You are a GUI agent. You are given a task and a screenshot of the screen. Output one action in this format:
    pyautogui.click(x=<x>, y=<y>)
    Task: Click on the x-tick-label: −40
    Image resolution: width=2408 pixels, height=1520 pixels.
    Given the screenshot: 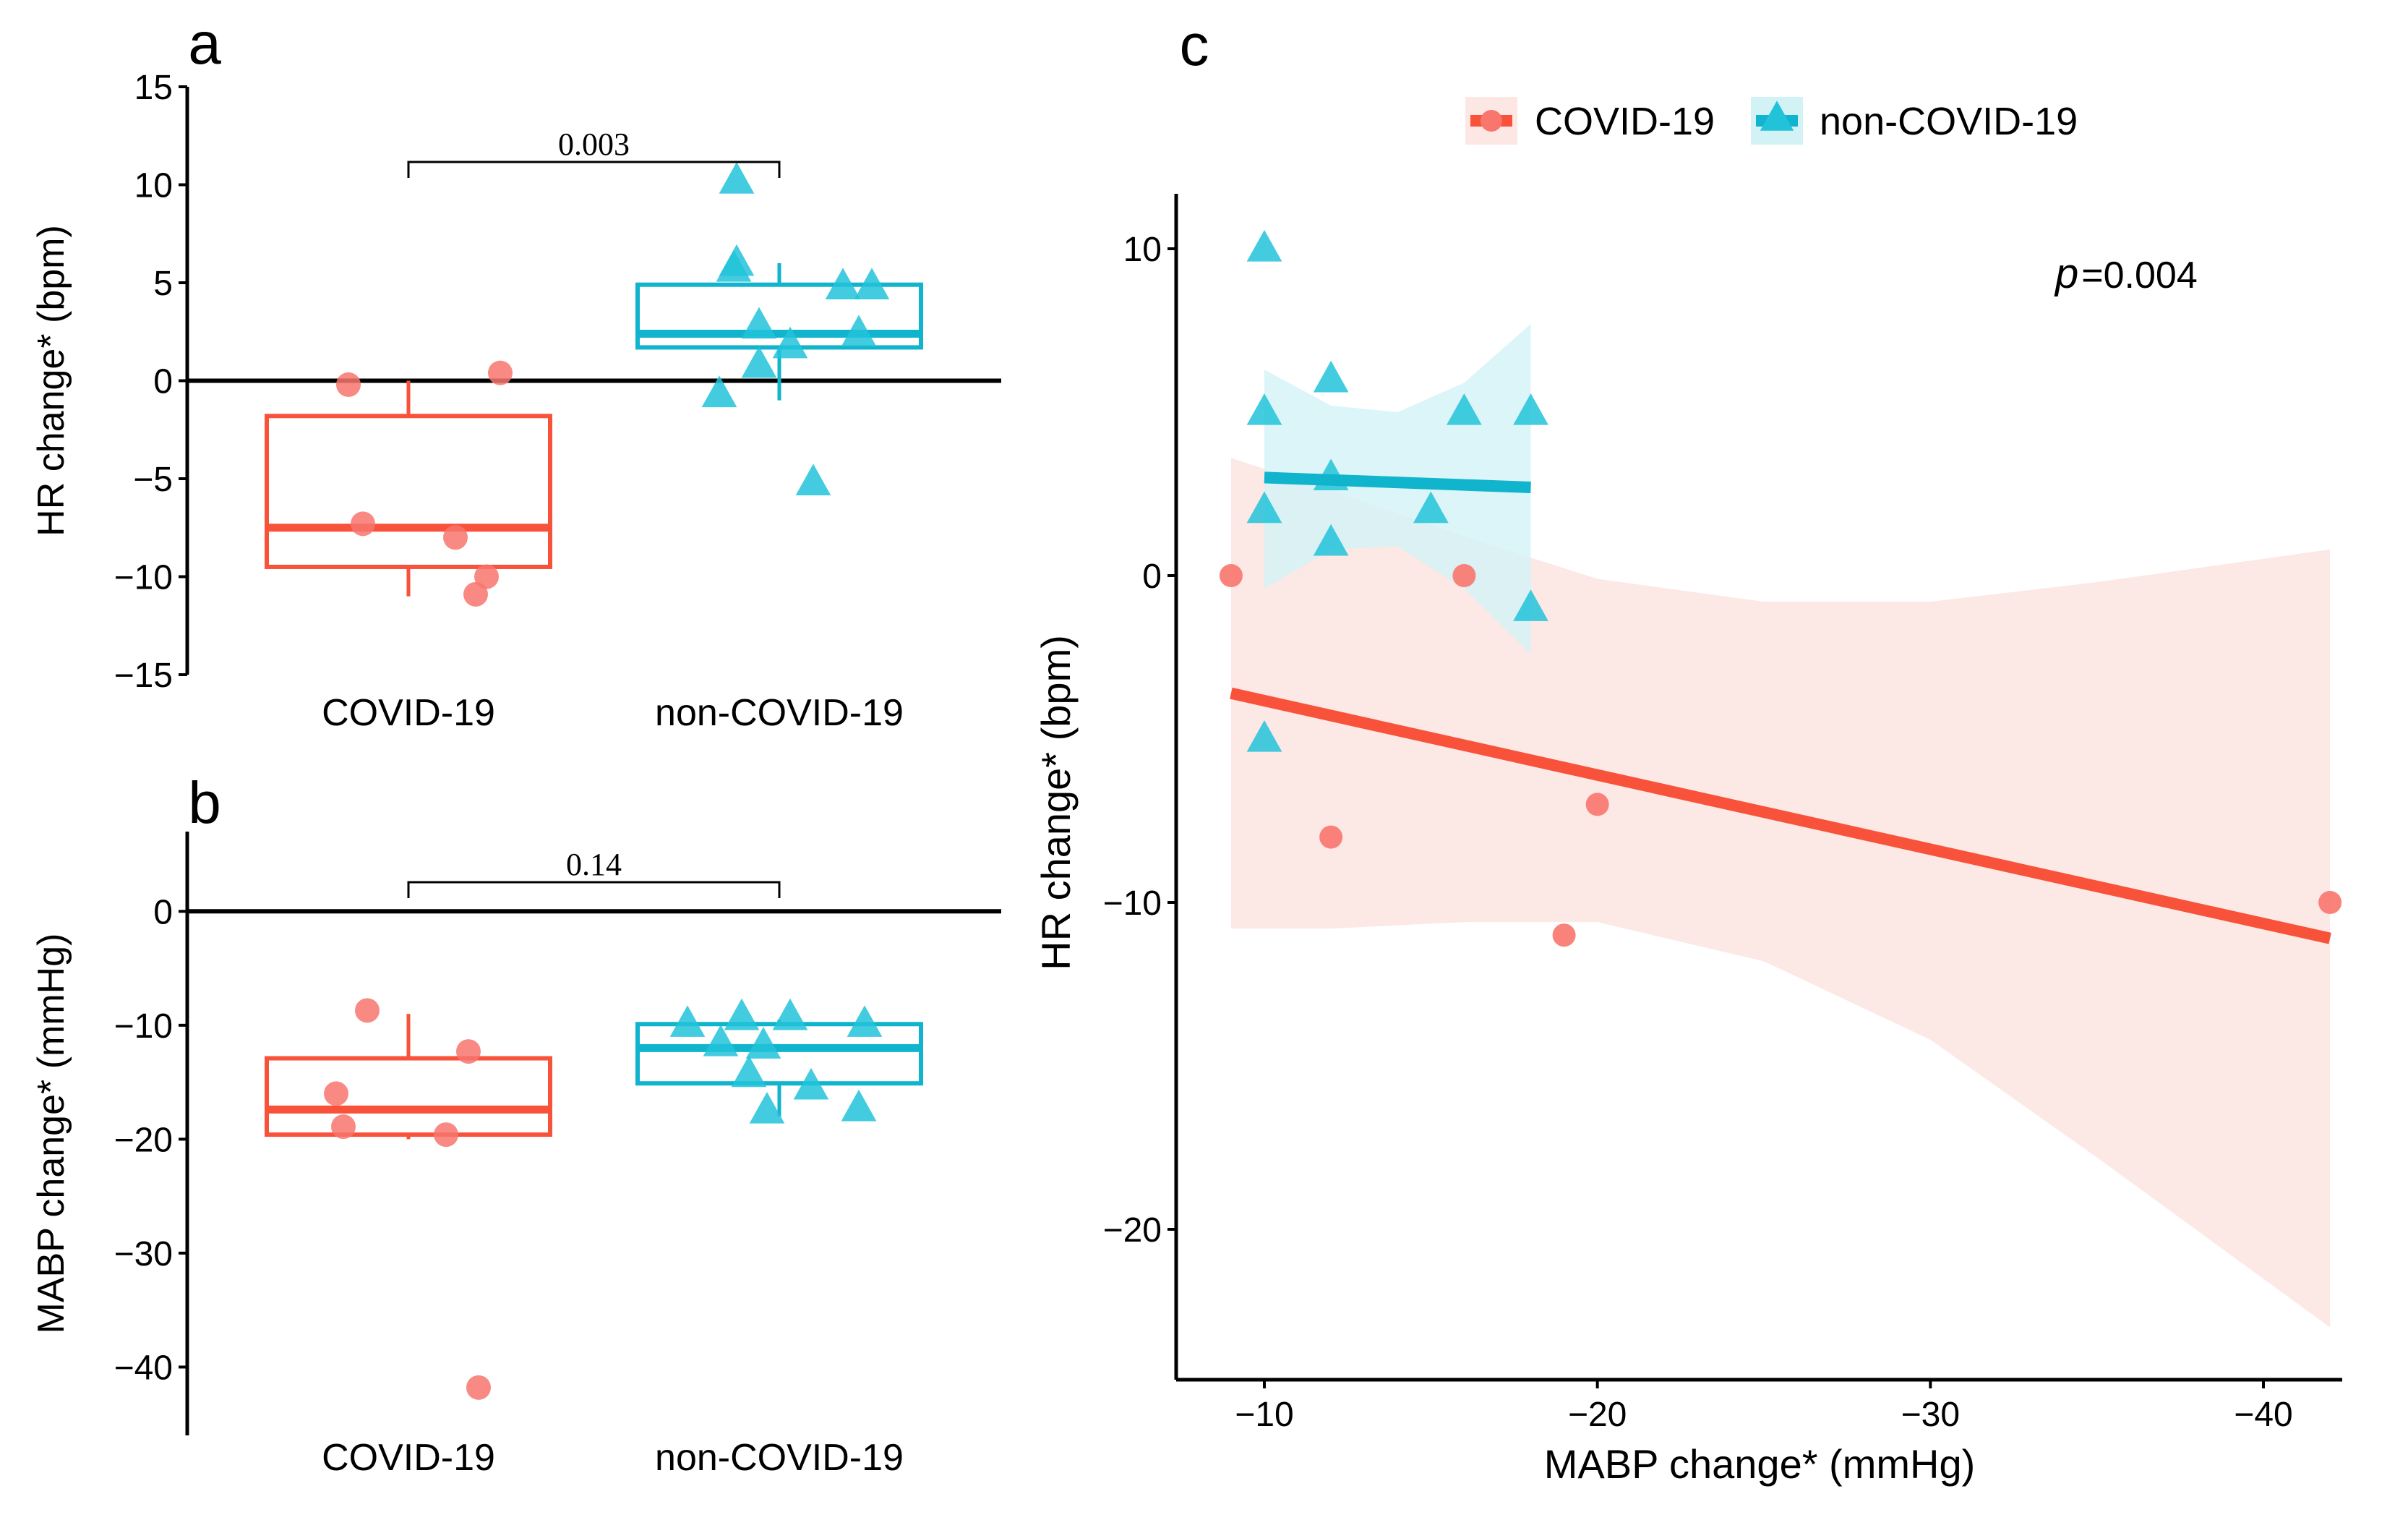 What is the action you would take?
    pyautogui.click(x=2263, y=1415)
    